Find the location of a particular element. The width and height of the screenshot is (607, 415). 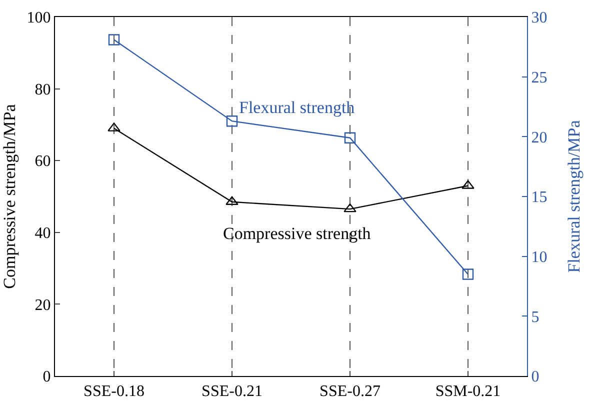

series-label: Compressive strength is located at coordinates (297, 233).